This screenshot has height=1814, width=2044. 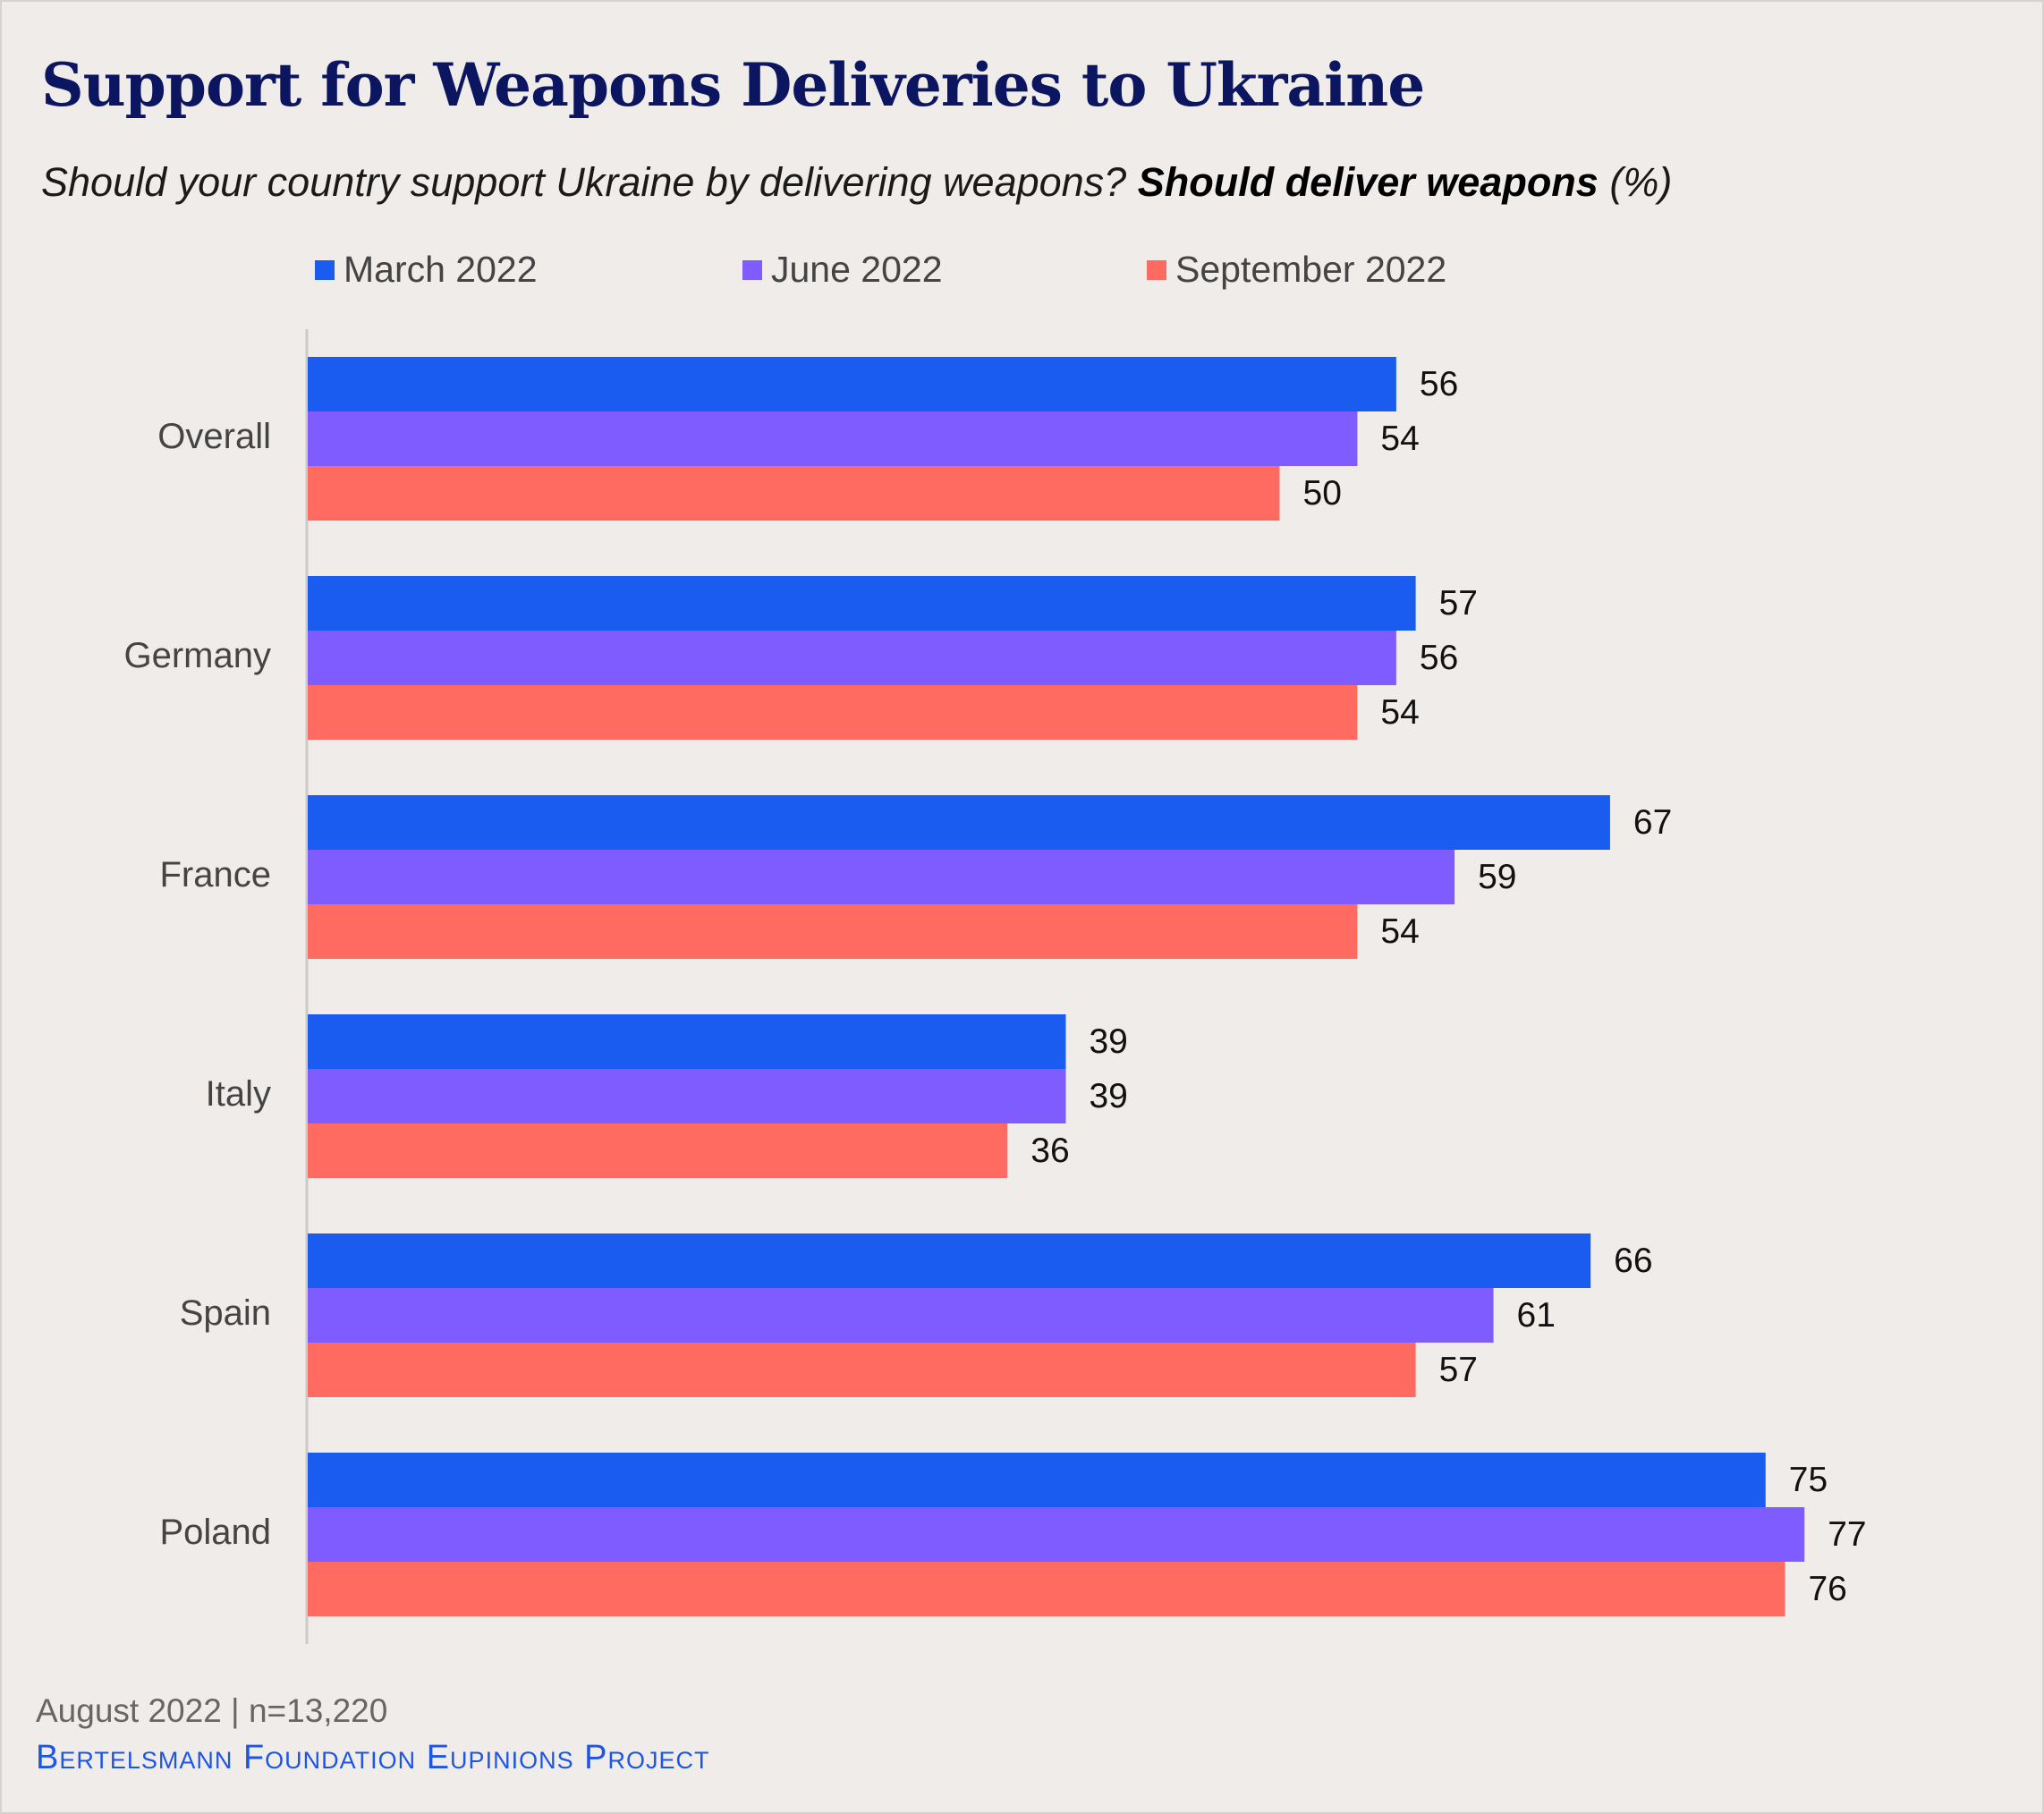 What do you see at coordinates (1311, 270) in the screenshot?
I see `legend-label-september: September 2022` at bounding box center [1311, 270].